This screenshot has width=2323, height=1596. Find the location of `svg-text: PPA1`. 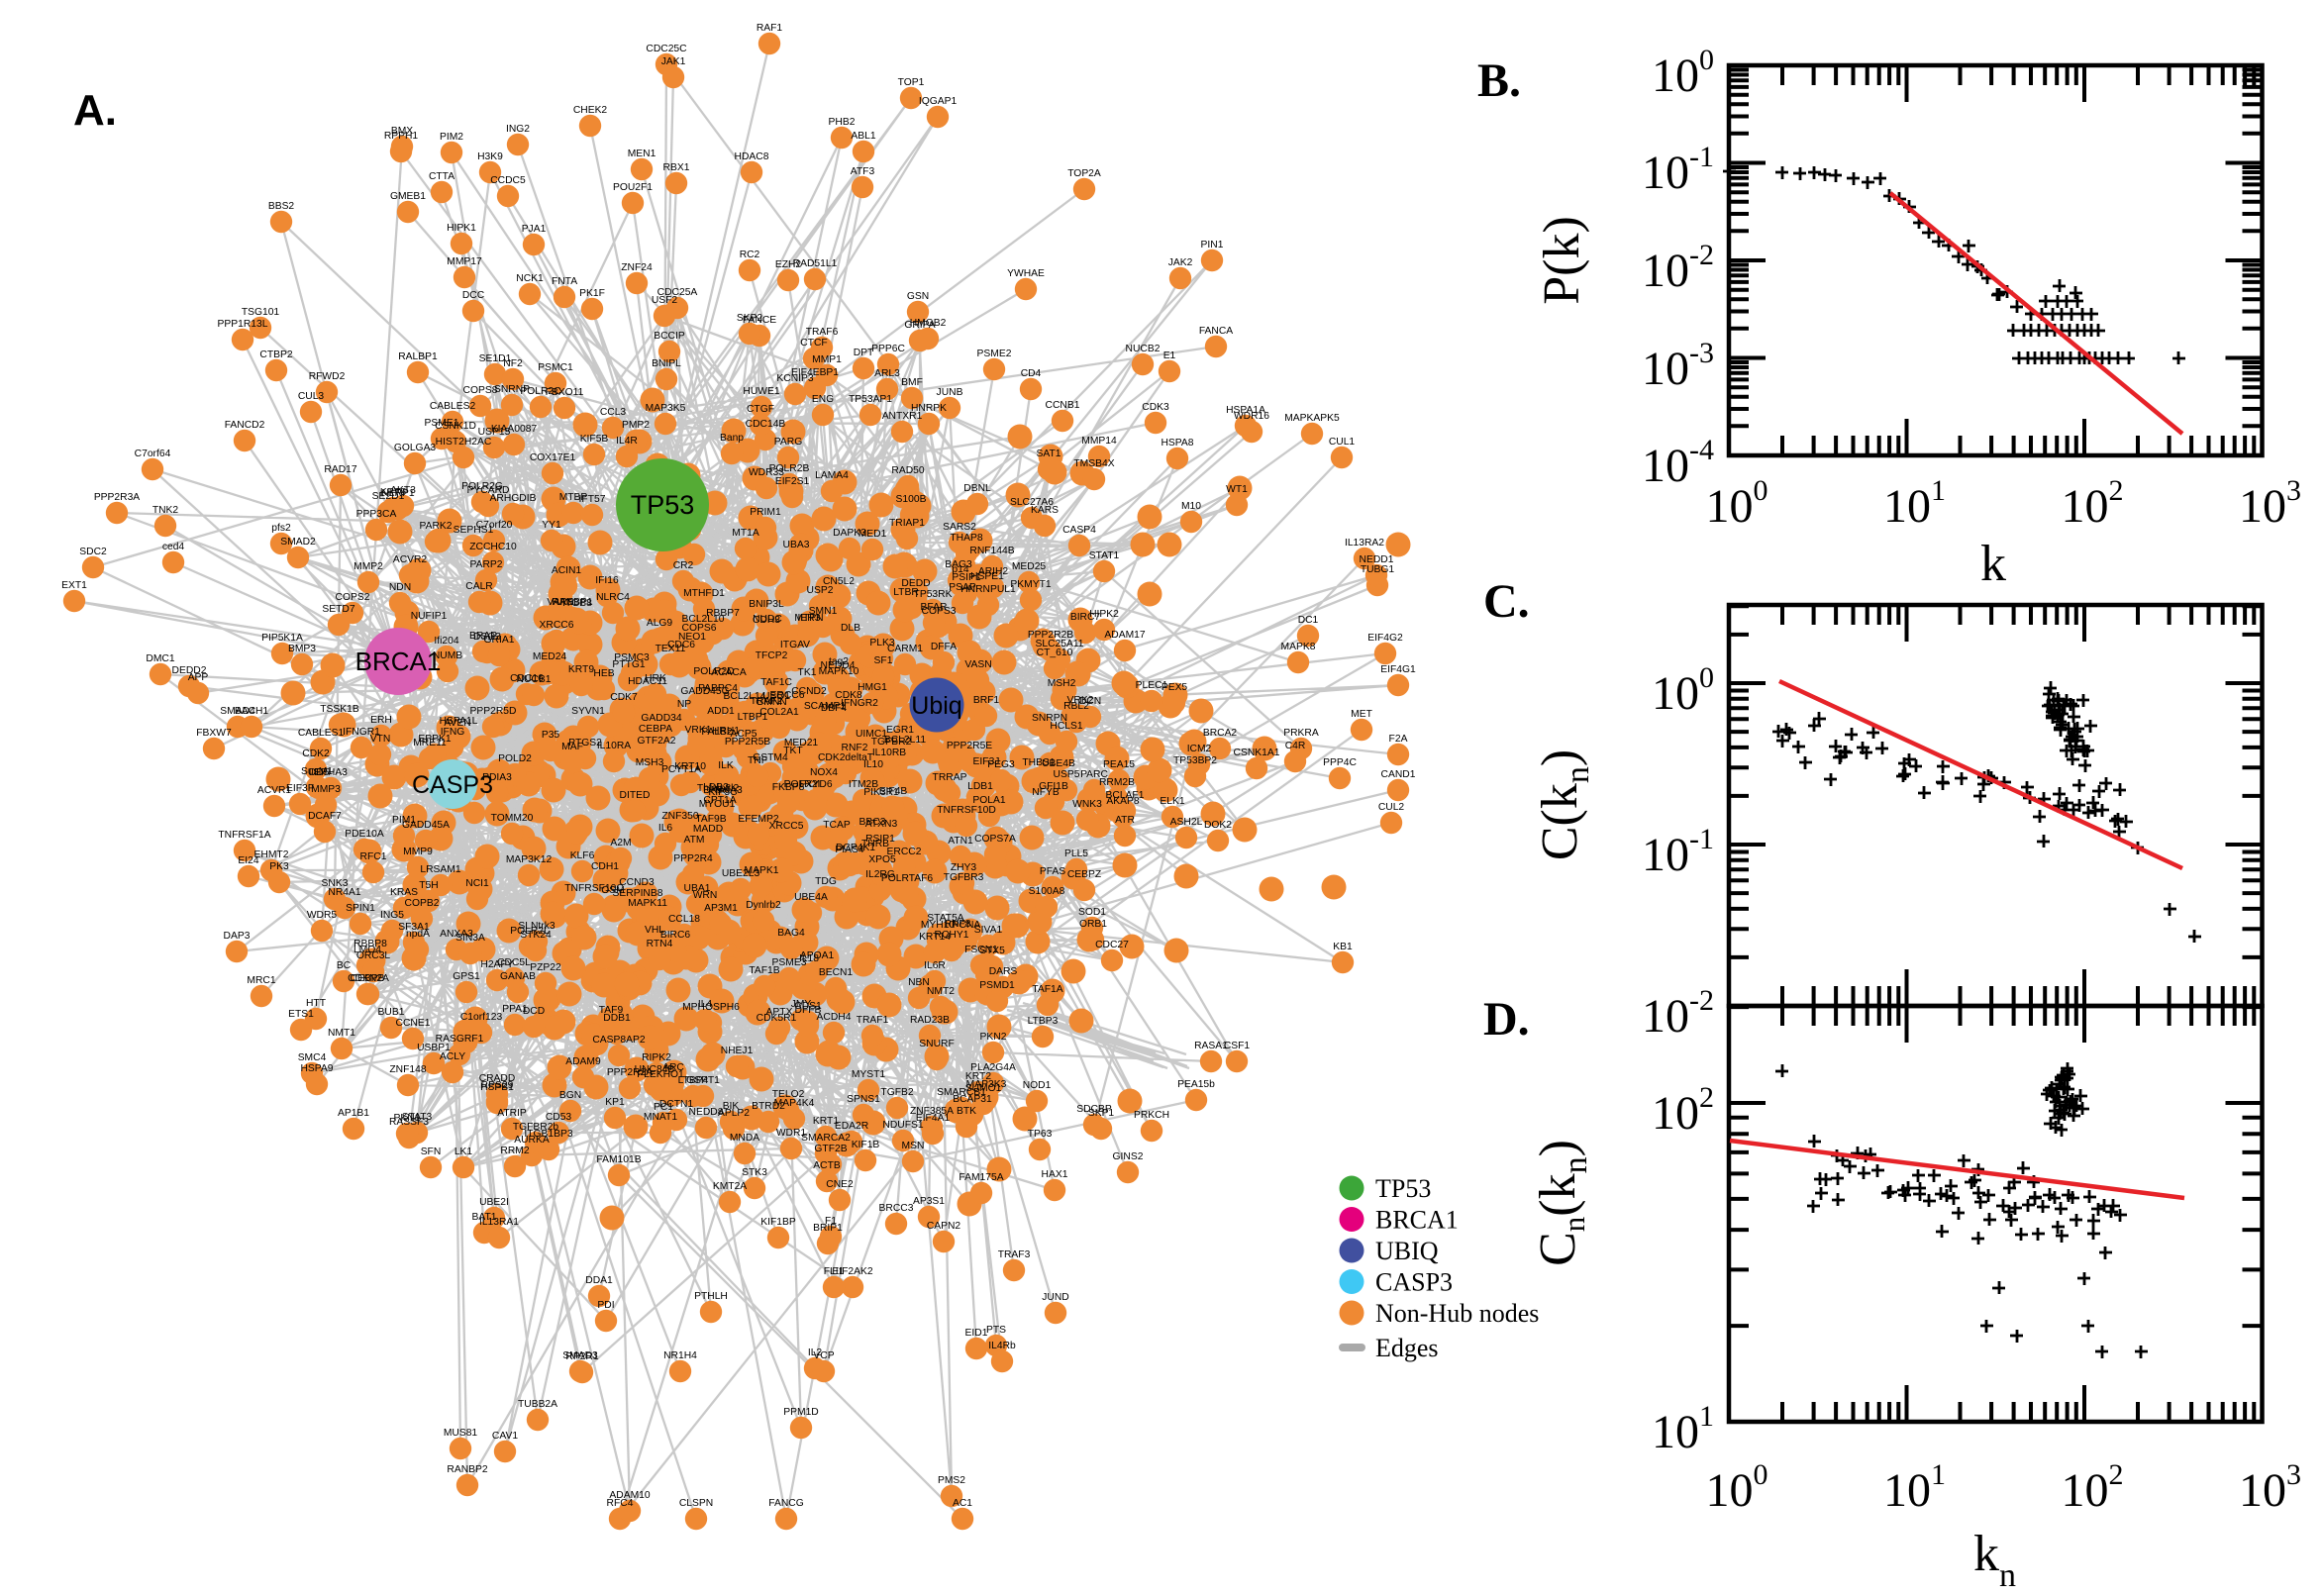

svg-text: PPA1 is located at coordinates (515, 1009).